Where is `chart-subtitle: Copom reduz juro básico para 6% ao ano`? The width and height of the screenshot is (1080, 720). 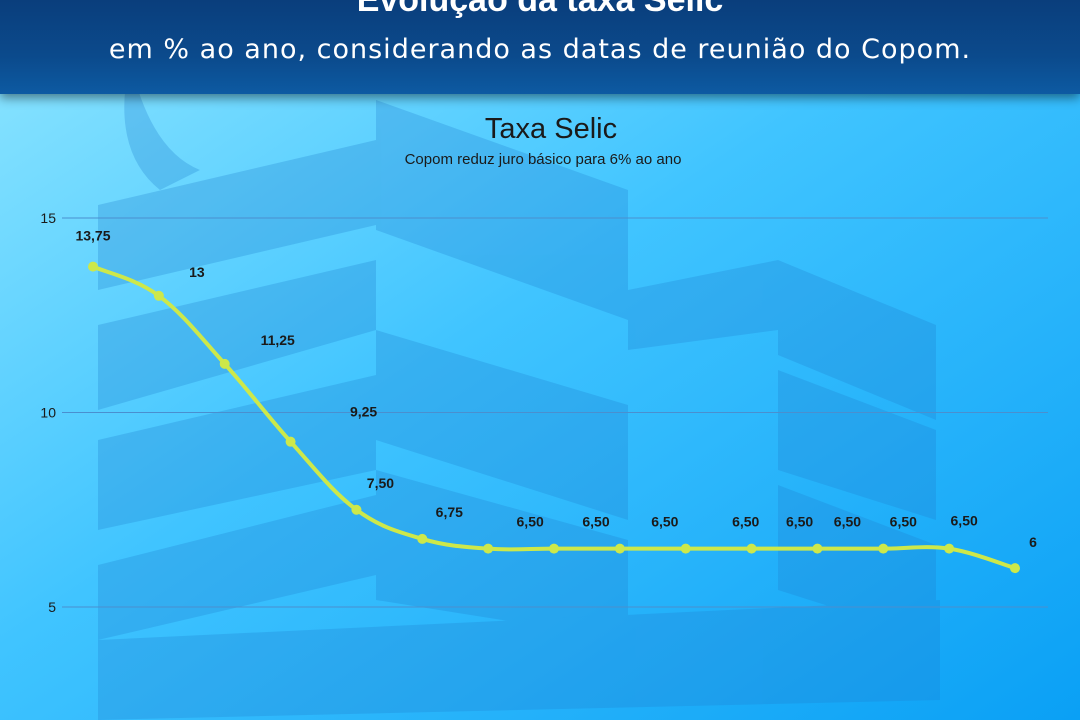 chart-subtitle: Copom reduz juro básico para 6% ao ano is located at coordinates (543, 159).